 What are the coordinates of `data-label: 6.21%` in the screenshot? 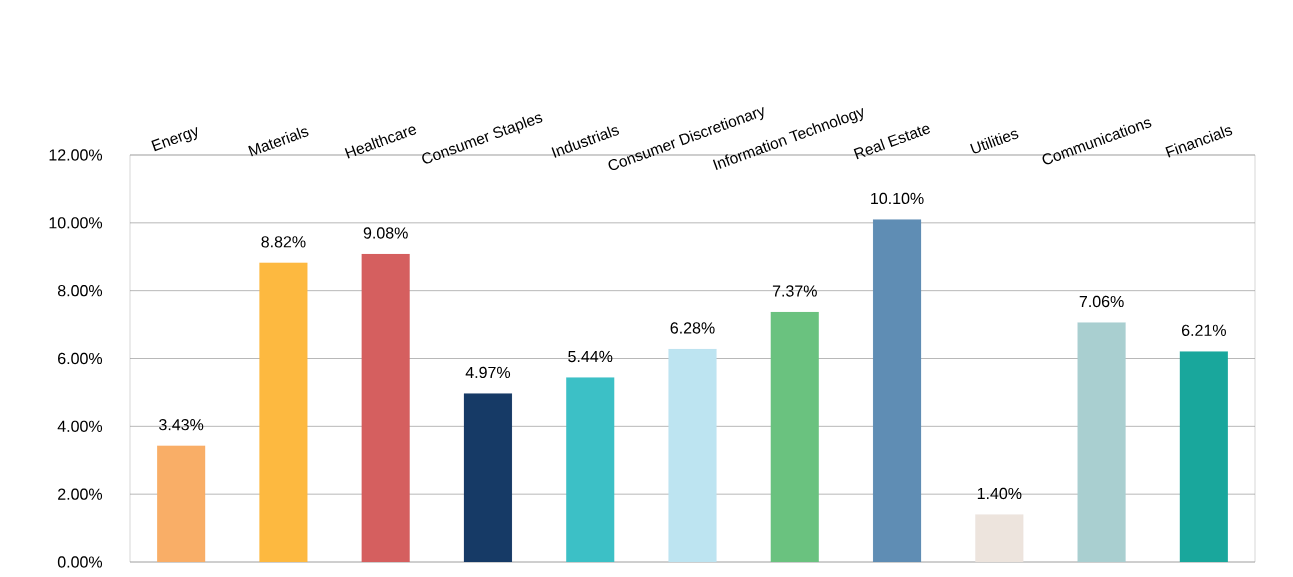 It's located at (1203, 330).